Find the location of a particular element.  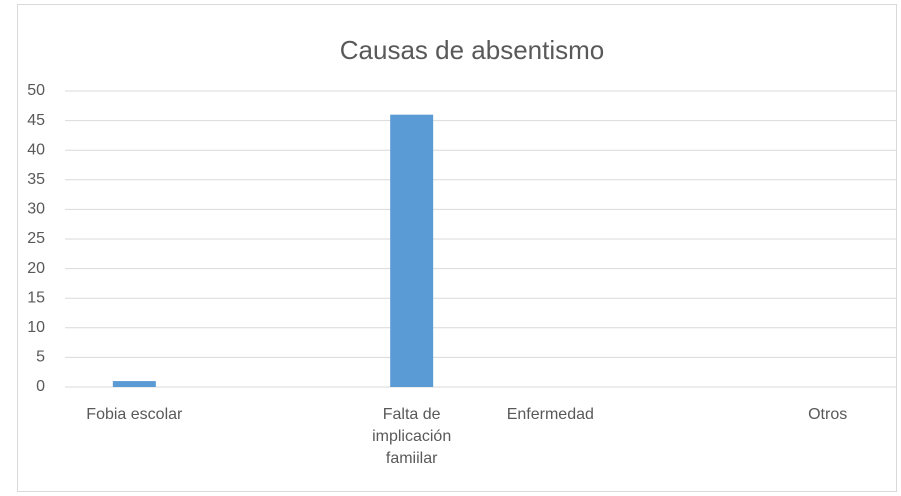

y-tick-label: 30 is located at coordinates (36, 209).